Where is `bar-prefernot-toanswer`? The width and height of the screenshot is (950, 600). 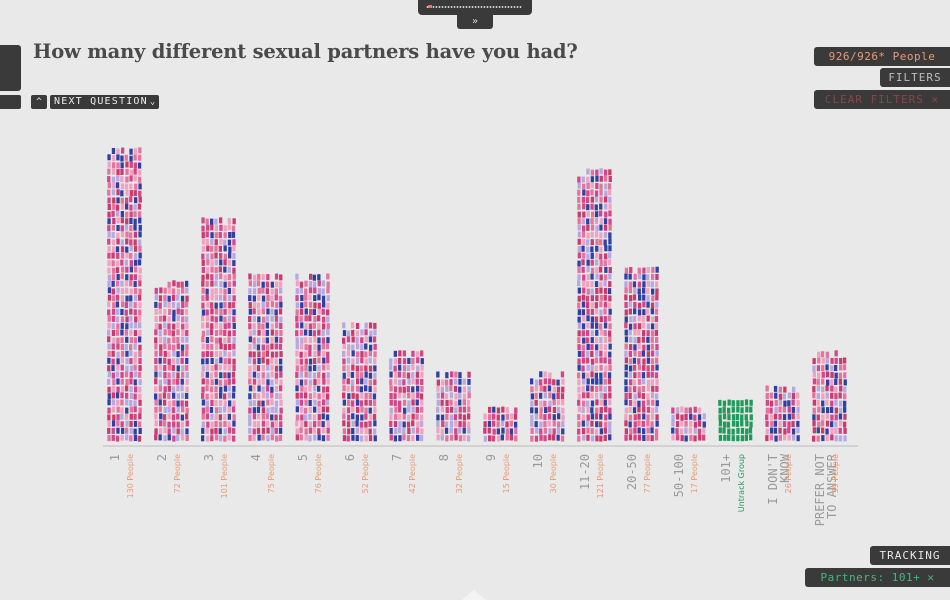 bar-prefernot-toanswer is located at coordinates (829, 396).